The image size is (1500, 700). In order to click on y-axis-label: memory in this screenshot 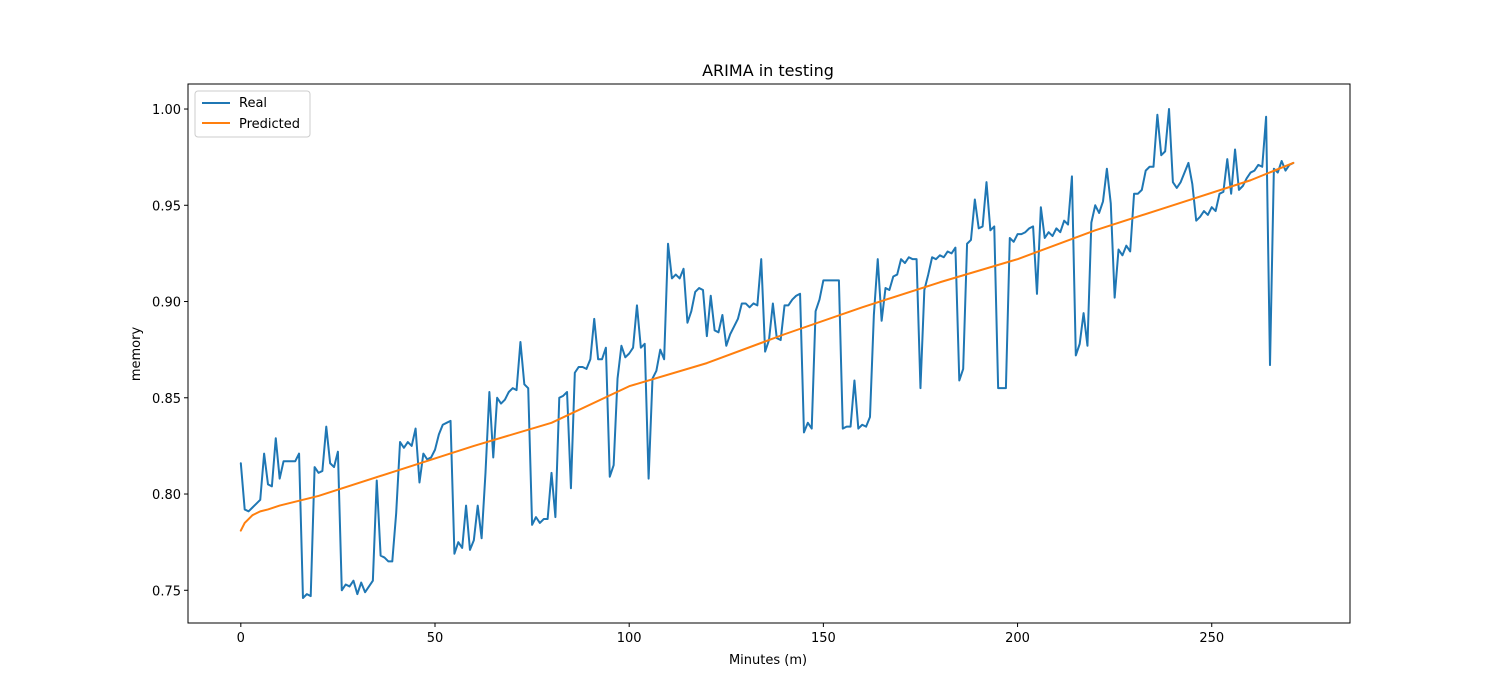, I will do `click(136, 354)`.